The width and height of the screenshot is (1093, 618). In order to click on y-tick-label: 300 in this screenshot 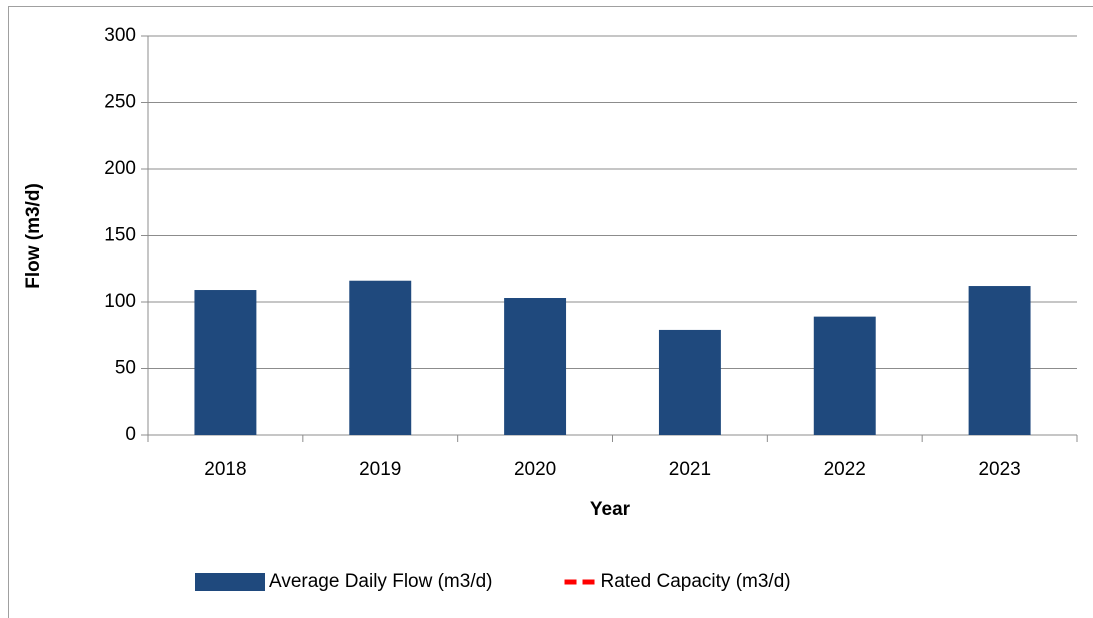, I will do `click(120, 35)`.